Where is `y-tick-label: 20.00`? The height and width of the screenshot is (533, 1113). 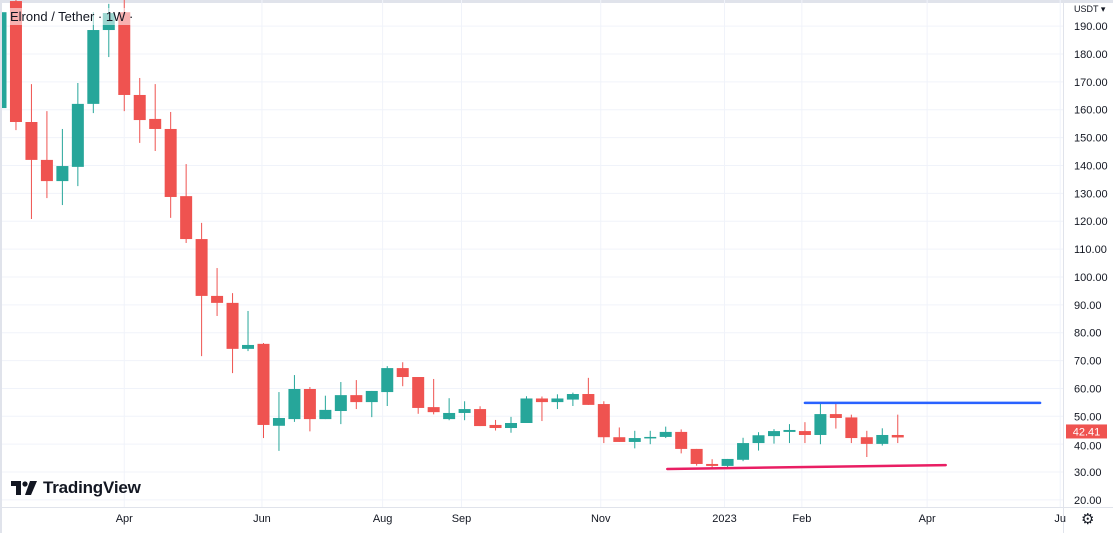
y-tick-label: 20.00 is located at coordinates (1088, 501).